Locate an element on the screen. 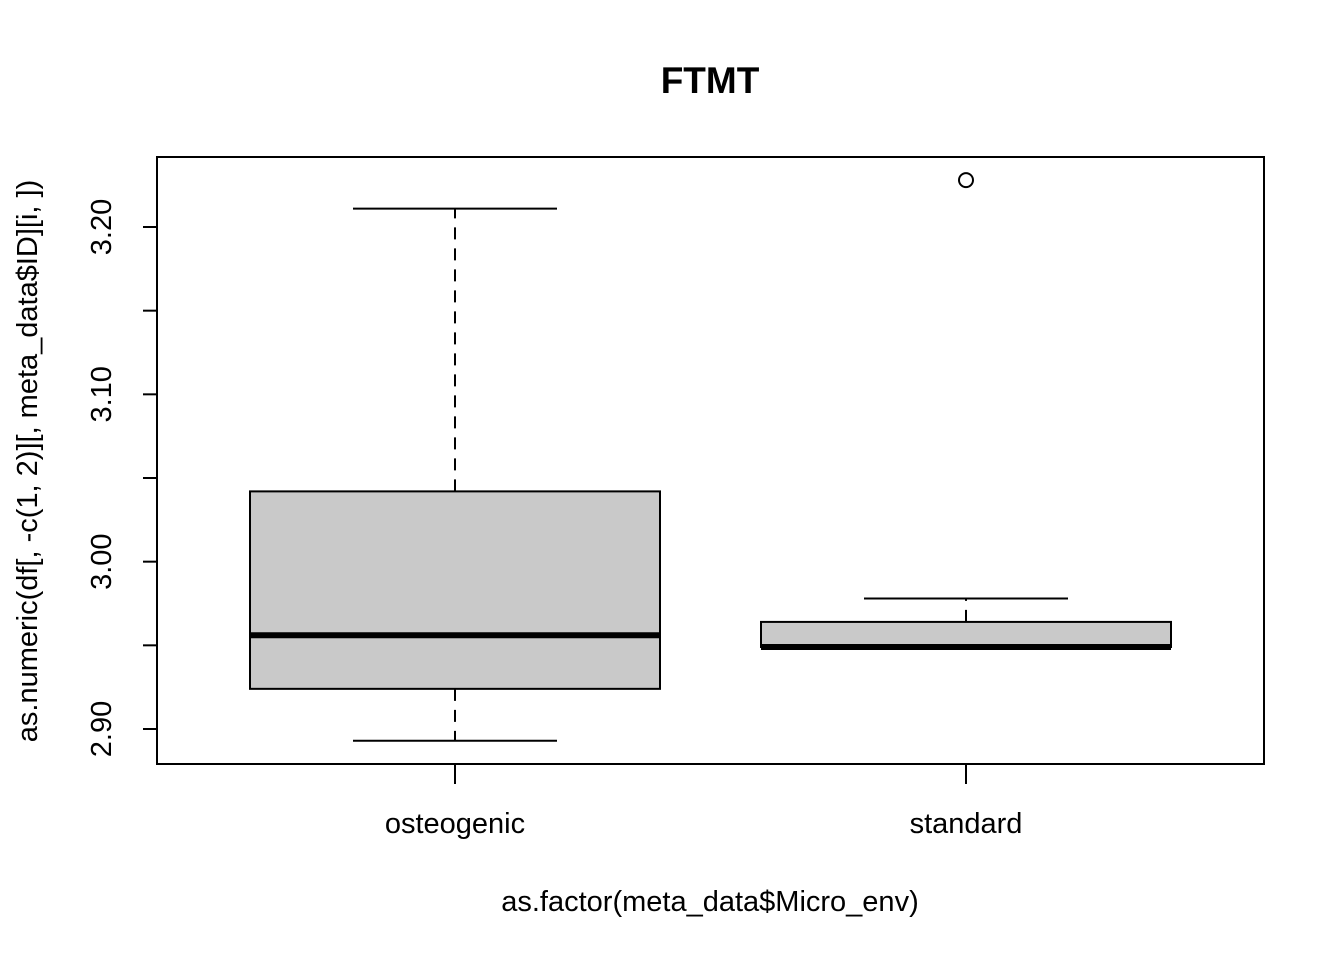 The image size is (1344, 960). outlier-point is located at coordinates (966, 180).